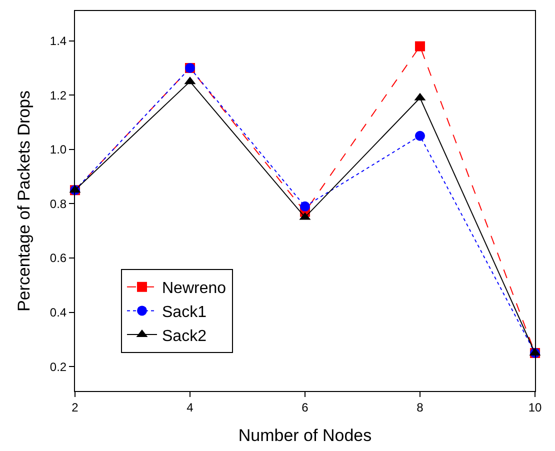 The width and height of the screenshot is (555, 451). Describe the element at coordinates (24, 201) in the screenshot. I see `y-axis-title: Percentage of Packets Drops` at that location.